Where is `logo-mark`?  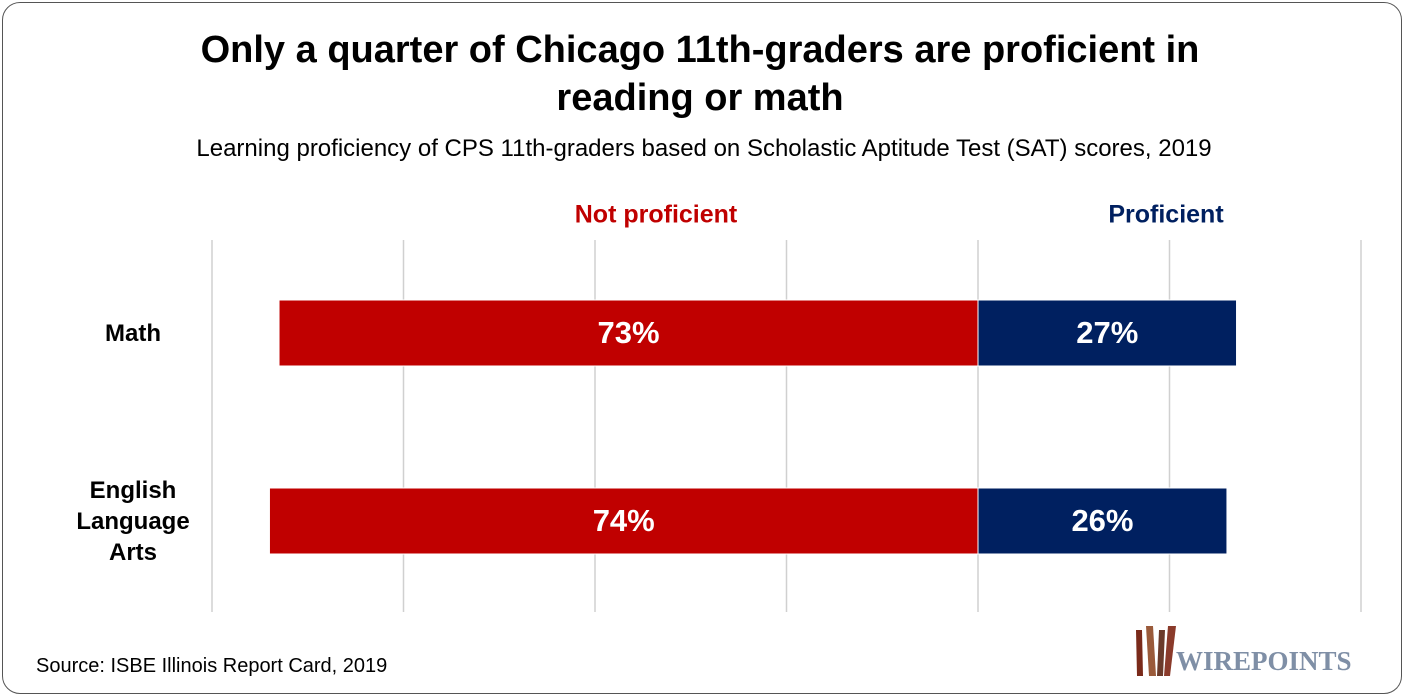
logo-mark is located at coordinates (1156, 651).